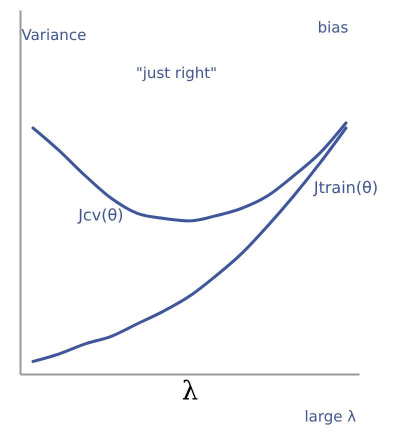 The width and height of the screenshot is (406, 445). I want to click on text: Variance, so click(53, 35).